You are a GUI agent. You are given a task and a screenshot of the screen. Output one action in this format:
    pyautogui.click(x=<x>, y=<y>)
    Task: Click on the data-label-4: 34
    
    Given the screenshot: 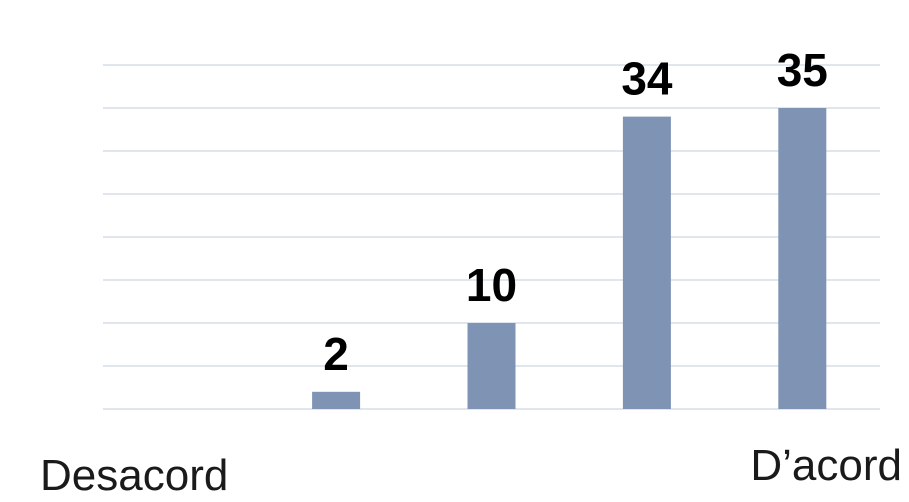 What is the action you would take?
    pyautogui.click(x=647, y=79)
    